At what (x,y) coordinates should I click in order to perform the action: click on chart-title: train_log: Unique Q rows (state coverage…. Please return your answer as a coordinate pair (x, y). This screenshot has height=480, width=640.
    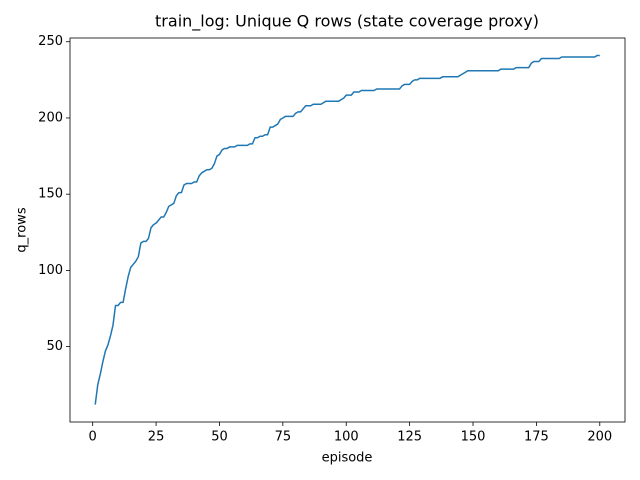
    Looking at the image, I should click on (347, 22).